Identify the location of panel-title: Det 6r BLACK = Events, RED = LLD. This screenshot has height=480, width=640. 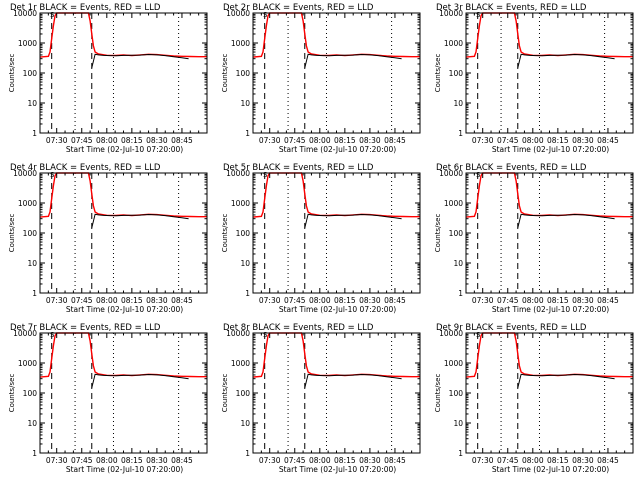
(511, 168).